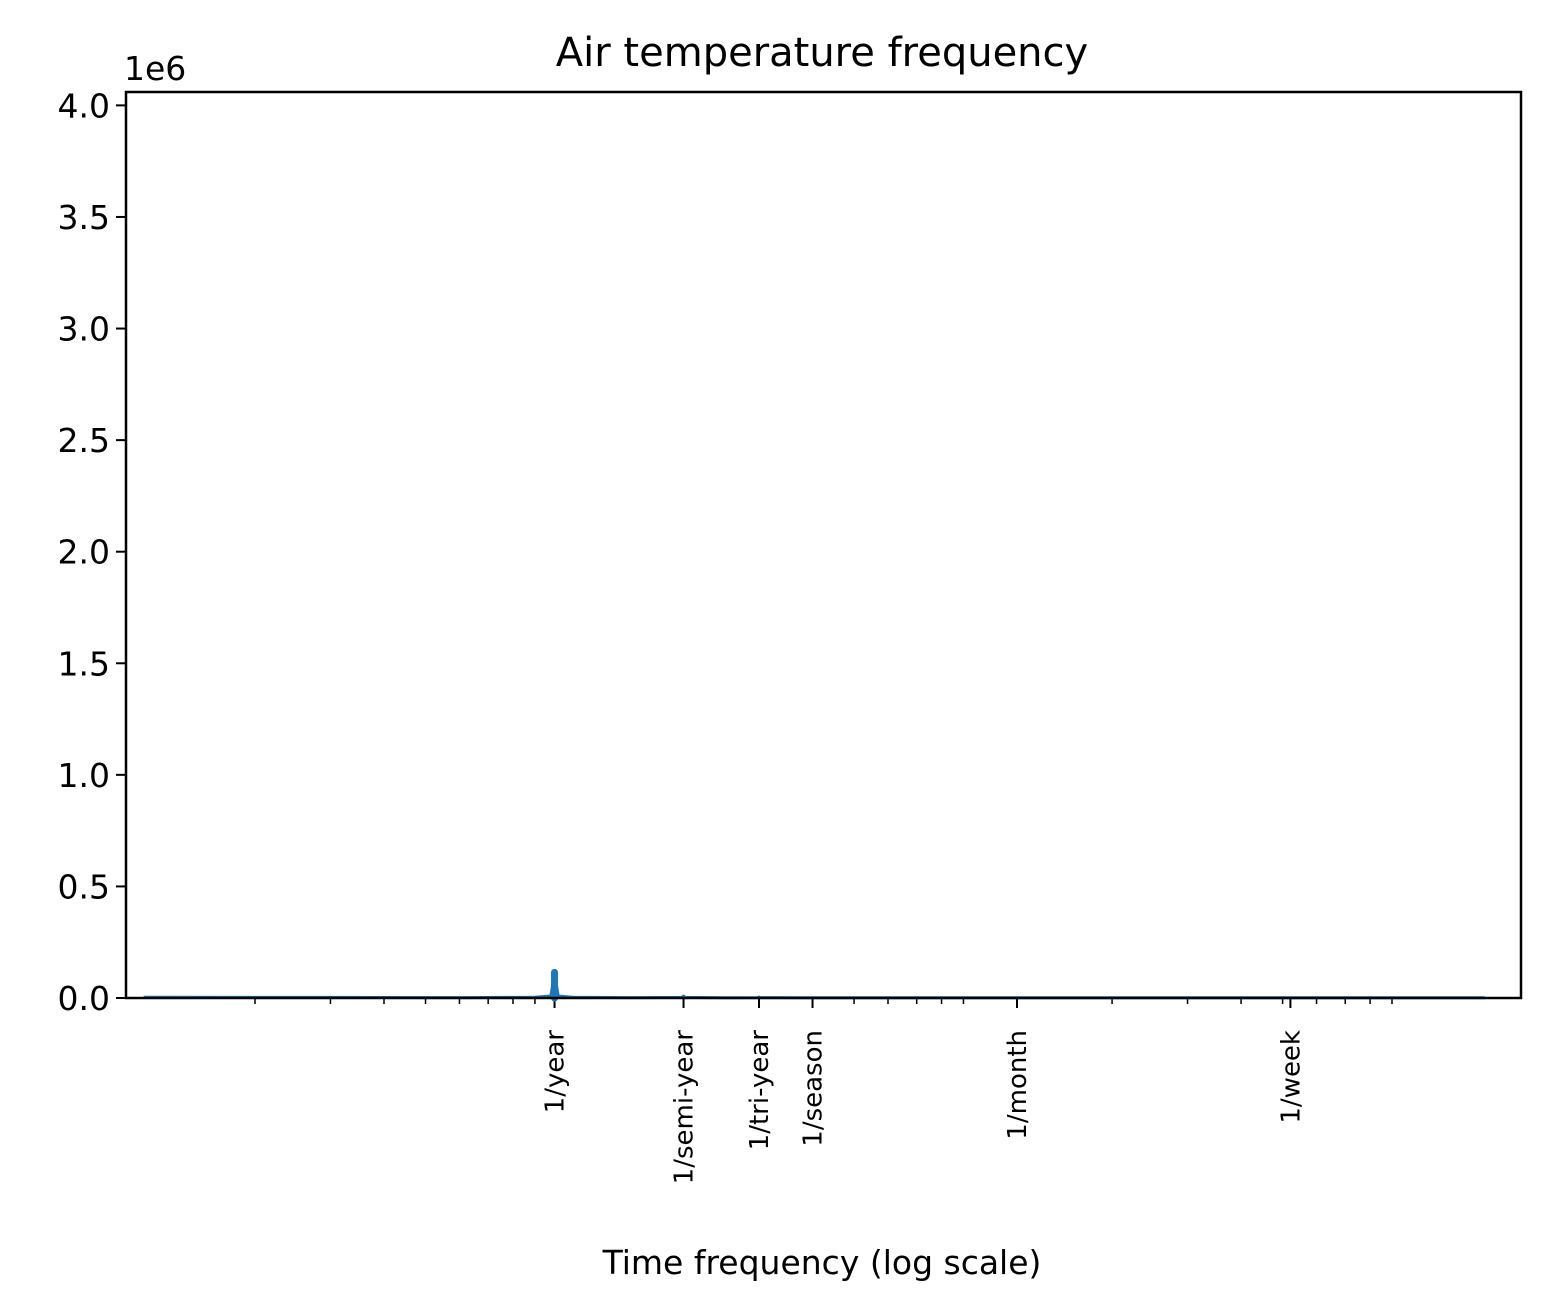  I want to click on x-tick-label: 1/season, so click(814, 1088).